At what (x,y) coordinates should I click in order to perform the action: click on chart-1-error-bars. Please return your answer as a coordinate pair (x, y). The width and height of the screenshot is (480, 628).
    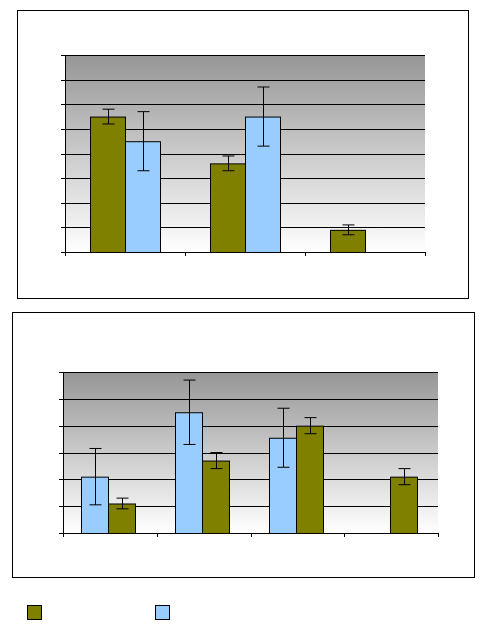
    Looking at the image, I should click on (228, 161).